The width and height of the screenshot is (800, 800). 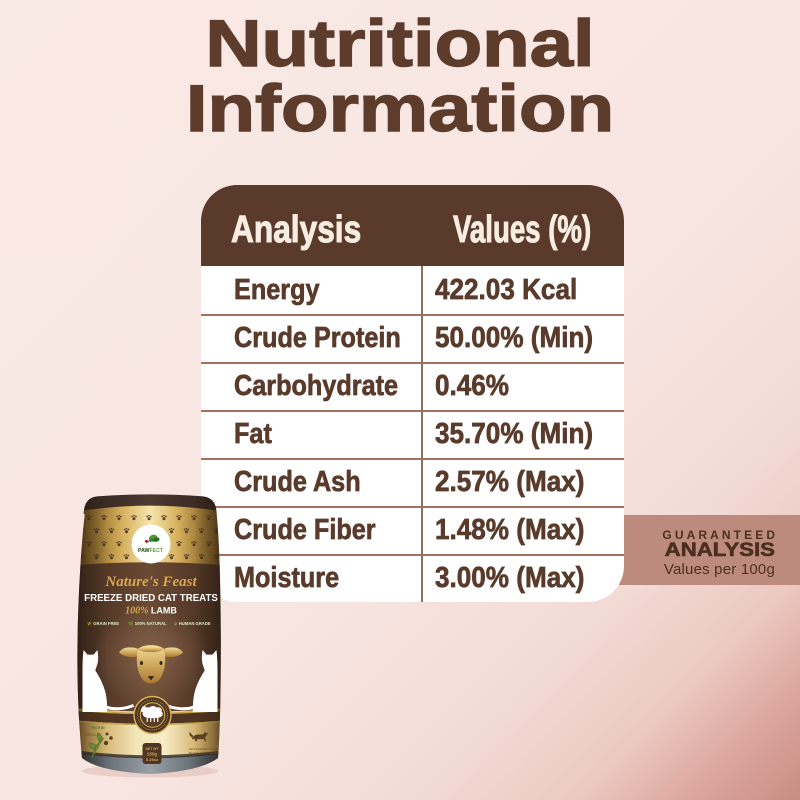 I want to click on svg-text: ☺ HUMAN GRADE, so click(x=192, y=623).